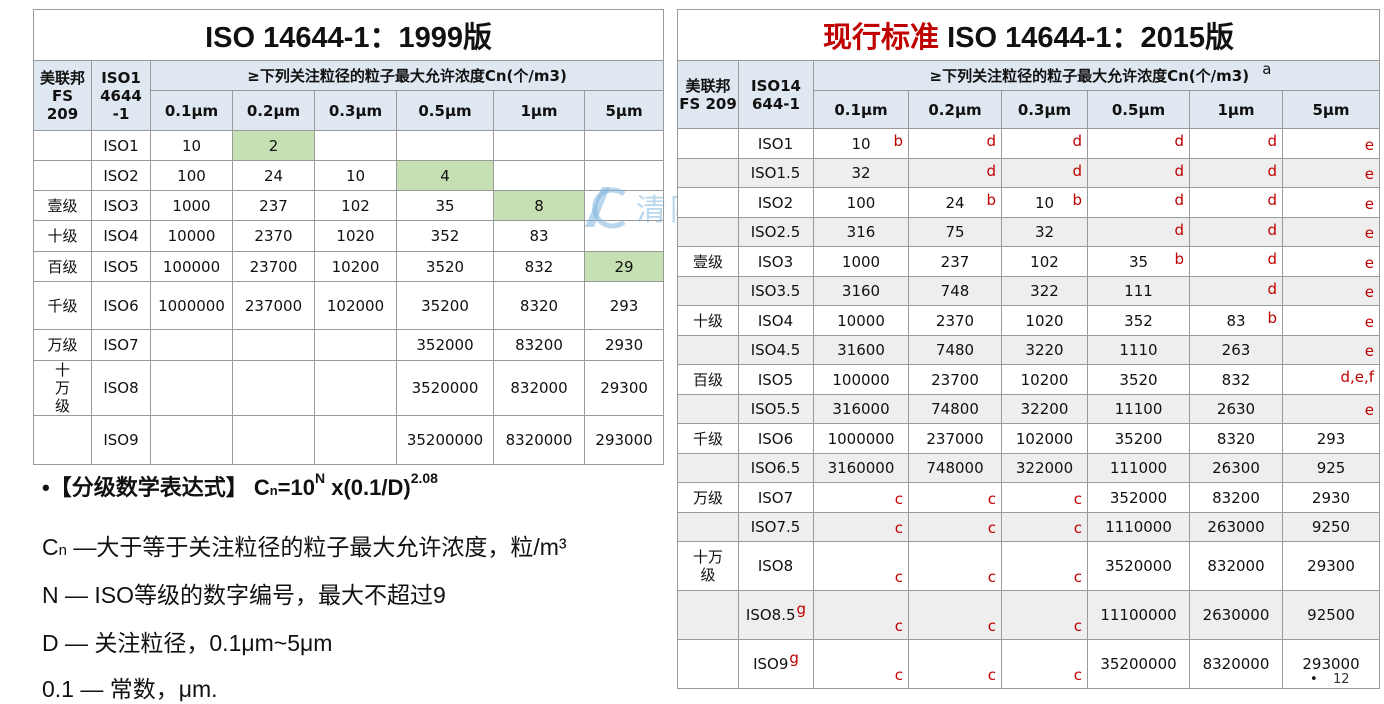 The width and height of the screenshot is (1384, 704). I want to click on right-iso-label: ISO8.5, so click(770, 615).